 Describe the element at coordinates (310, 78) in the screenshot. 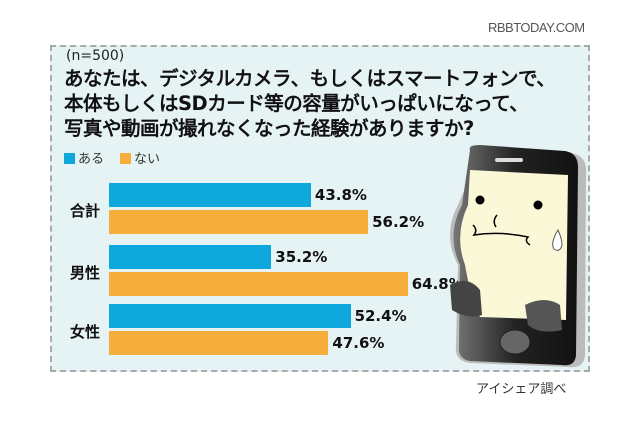

I see `title-line: あなたは、デジタルカメラ、もしくはスマートフォンで、` at that location.